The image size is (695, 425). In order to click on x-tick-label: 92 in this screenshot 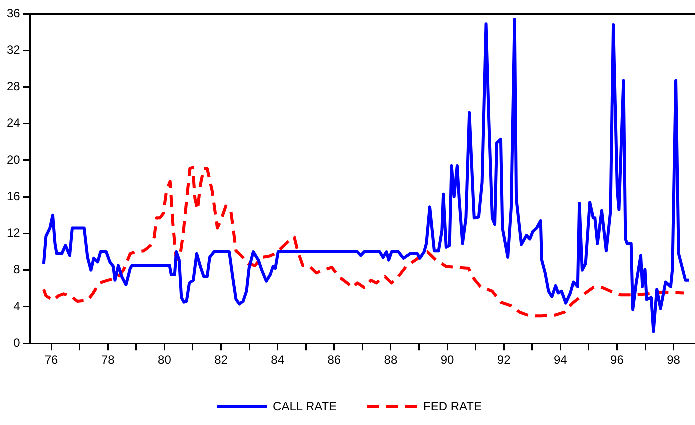, I will do `click(504, 360)`.